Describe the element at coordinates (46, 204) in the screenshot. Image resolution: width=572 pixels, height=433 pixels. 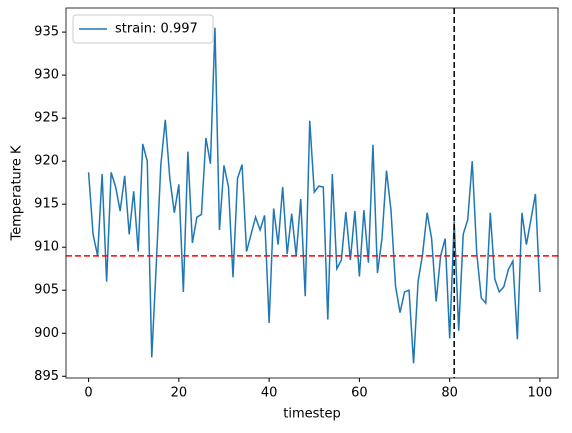
I see `y-tick-label: 915` at that location.